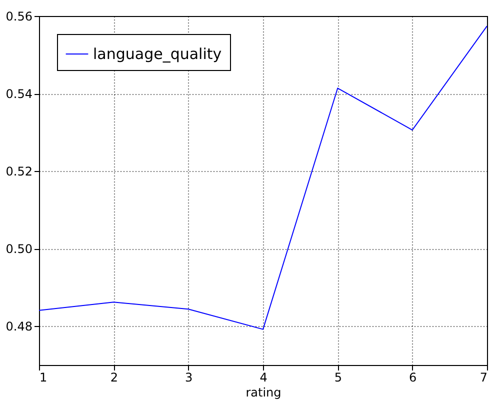  Describe the element at coordinates (157, 54) in the screenshot. I see `legend-label: language_quality` at that location.